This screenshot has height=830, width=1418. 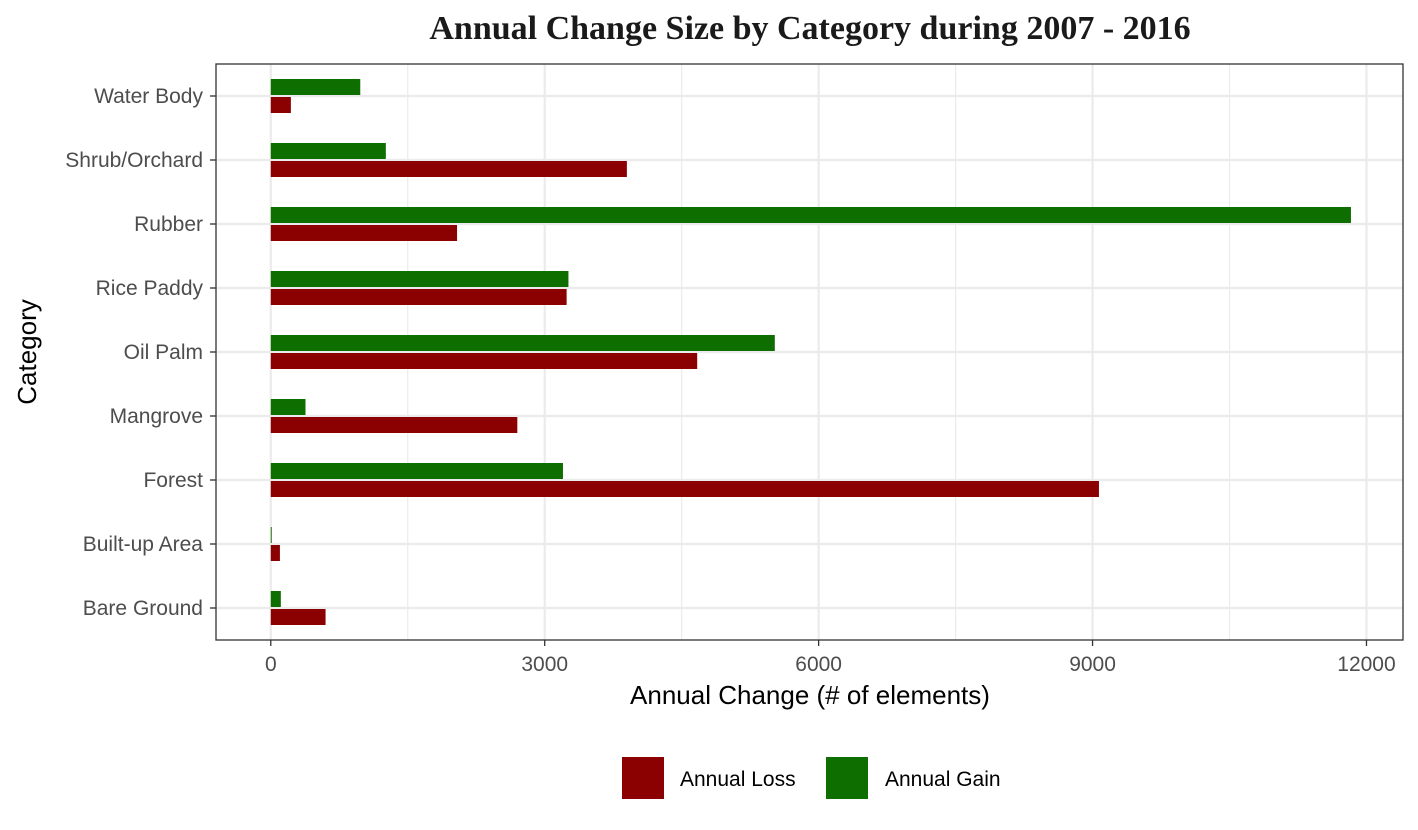 What do you see at coordinates (143, 544) in the screenshot?
I see `y-tick-label: Built-up Area` at bounding box center [143, 544].